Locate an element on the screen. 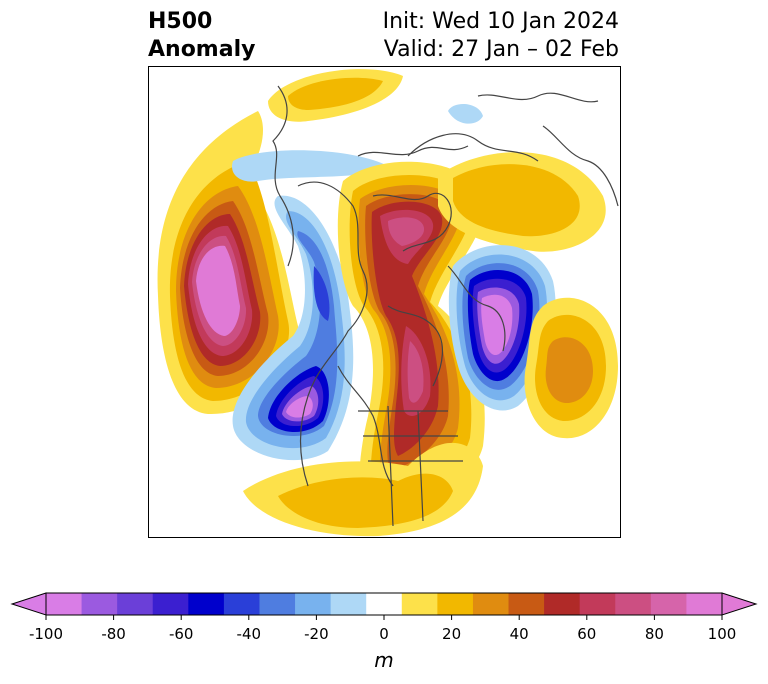 The height and width of the screenshot is (684, 768). colorbar-tick-label: -40 is located at coordinates (249, 634).